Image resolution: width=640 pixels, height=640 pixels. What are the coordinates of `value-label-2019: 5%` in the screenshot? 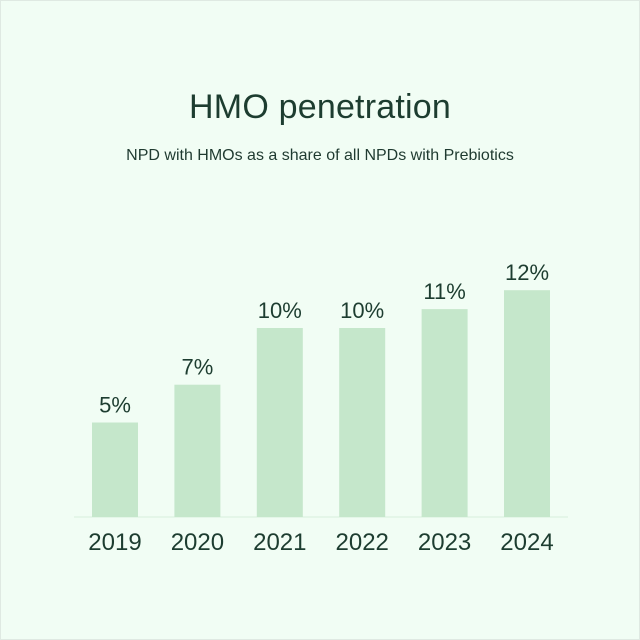 It's located at (115, 405).